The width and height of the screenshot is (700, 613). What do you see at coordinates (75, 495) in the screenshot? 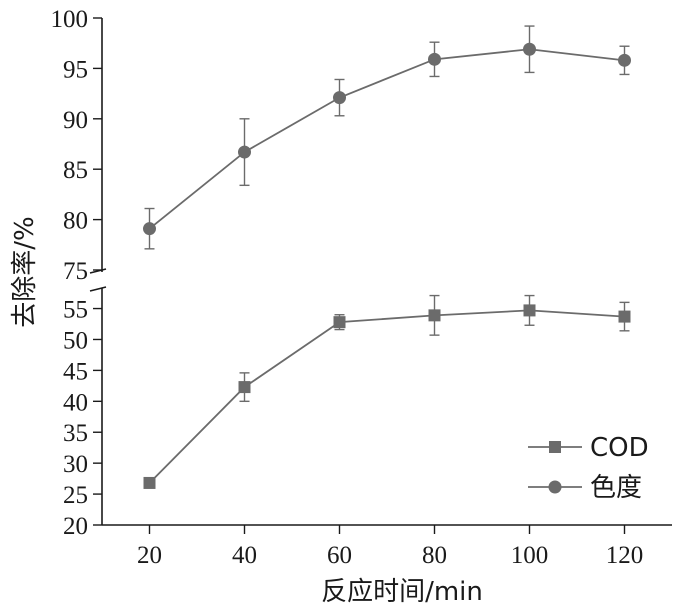
I see `y-tick-label: 25` at bounding box center [75, 495].